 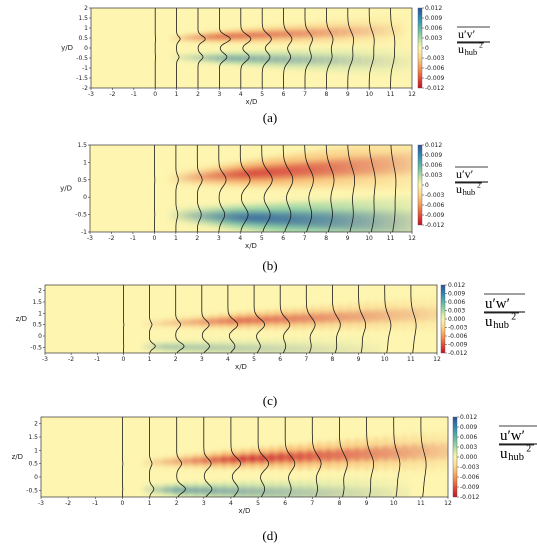 What do you see at coordinates (241, 94) in the screenshot?
I see `x-tick-label: 4` at bounding box center [241, 94].